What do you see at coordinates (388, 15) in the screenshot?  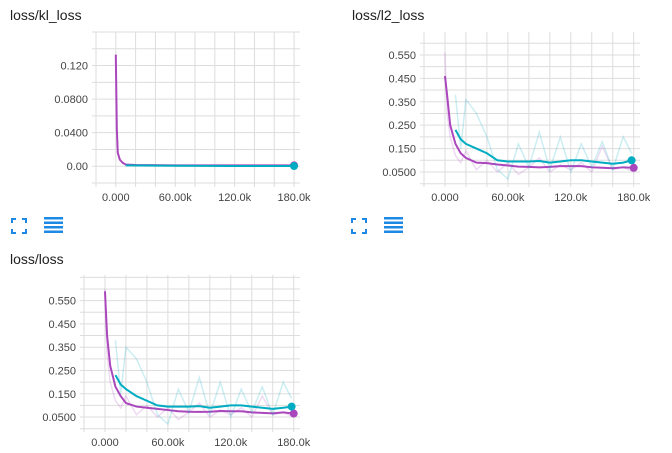 I see `chart-title-l2-loss: loss/l2_loss` at bounding box center [388, 15].